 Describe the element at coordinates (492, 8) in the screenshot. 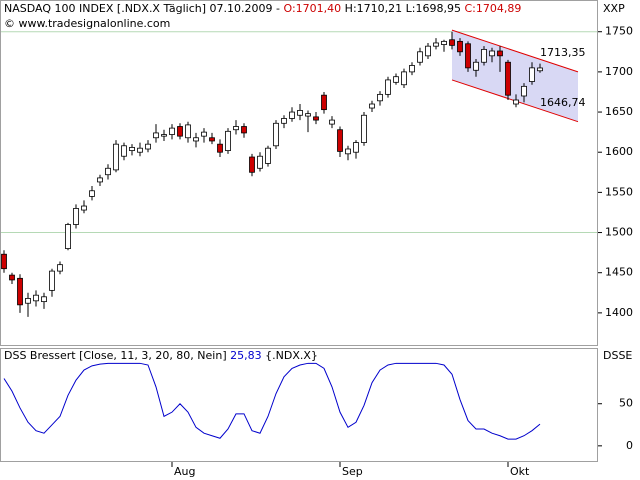

I see `ohlc-label: C:1704,89` at that location.